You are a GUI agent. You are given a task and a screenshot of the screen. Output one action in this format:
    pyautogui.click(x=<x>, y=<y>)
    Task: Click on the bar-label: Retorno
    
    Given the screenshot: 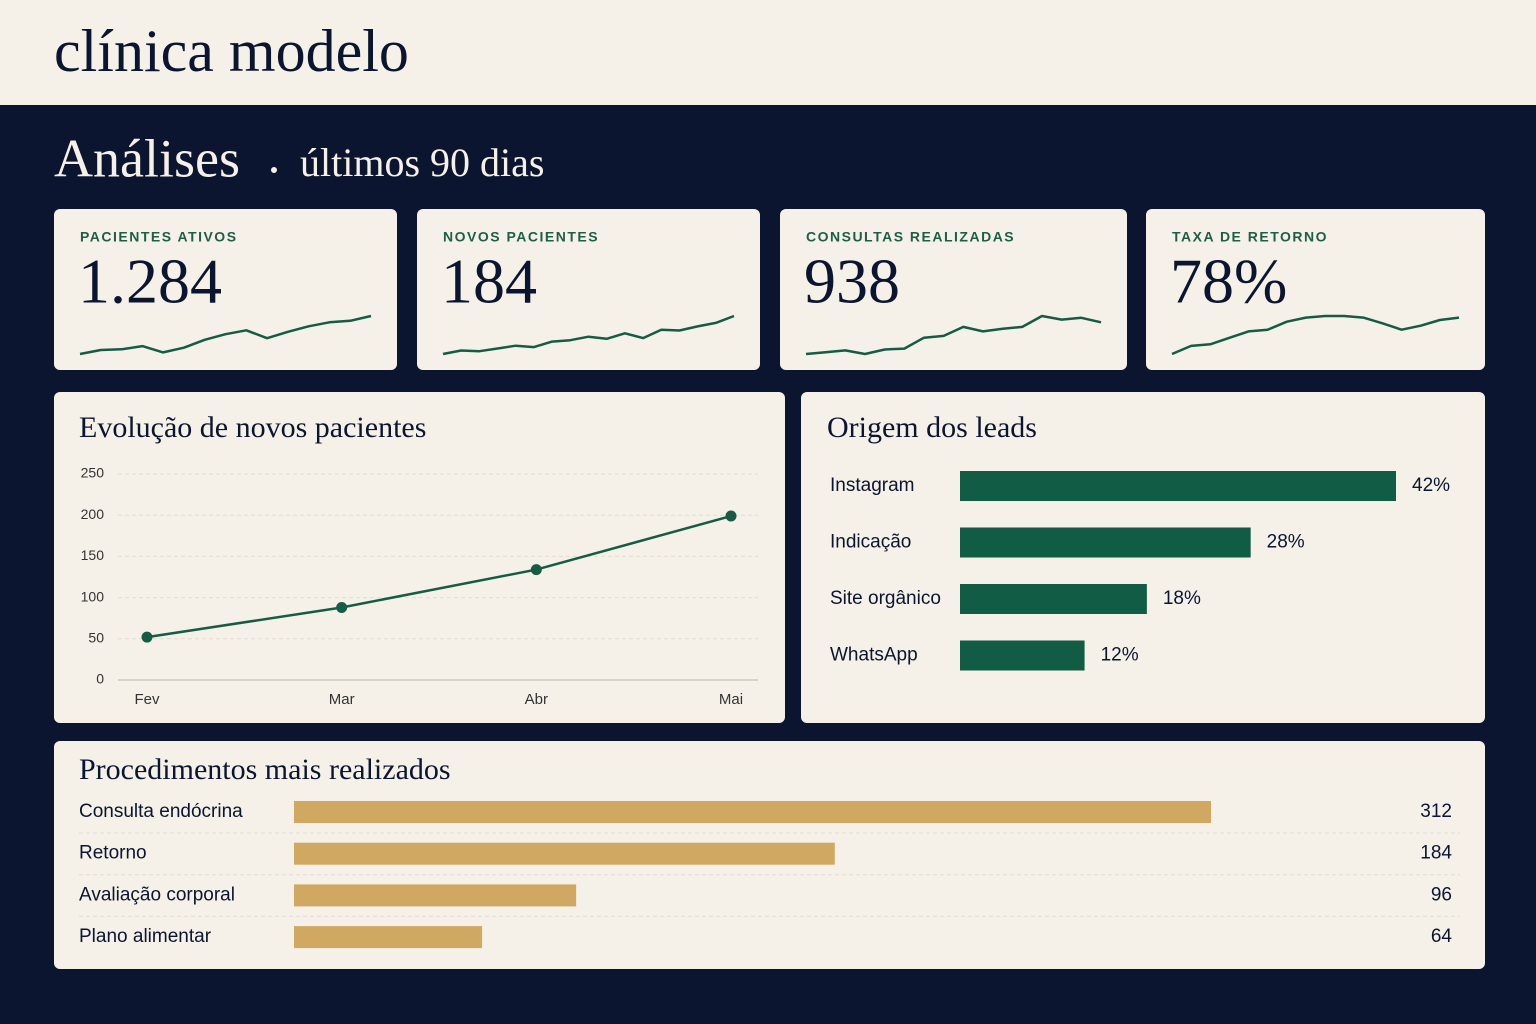 What is the action you would take?
    pyautogui.click(x=113, y=853)
    